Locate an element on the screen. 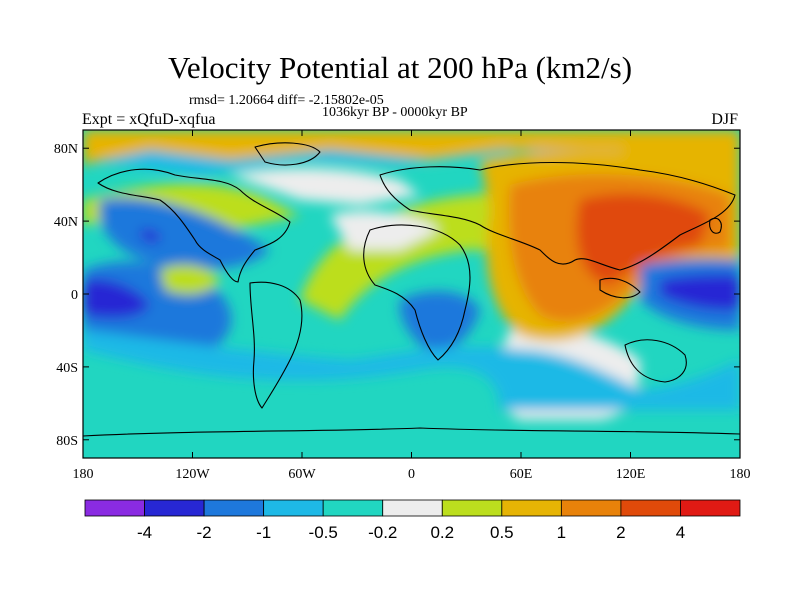 This screenshot has width=800, height=600. time-period: 1036kyr BP - 0000kyr BP is located at coordinates (395, 112).